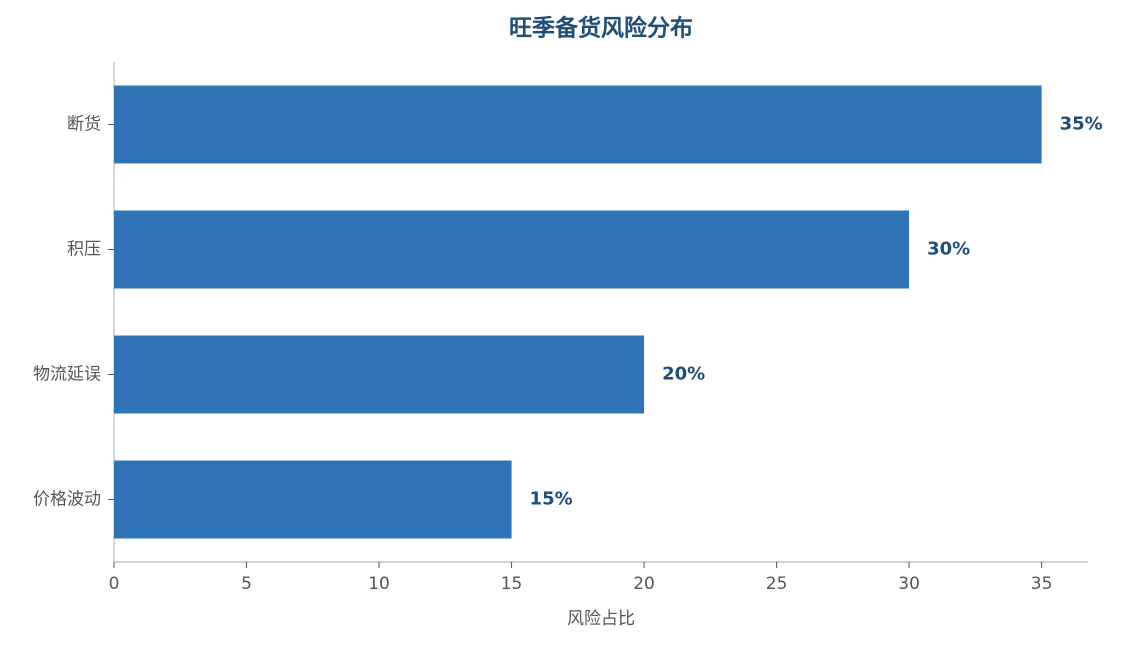 The image size is (1122, 645). What do you see at coordinates (551, 499) in the screenshot?
I see `value-label: 15%` at bounding box center [551, 499].